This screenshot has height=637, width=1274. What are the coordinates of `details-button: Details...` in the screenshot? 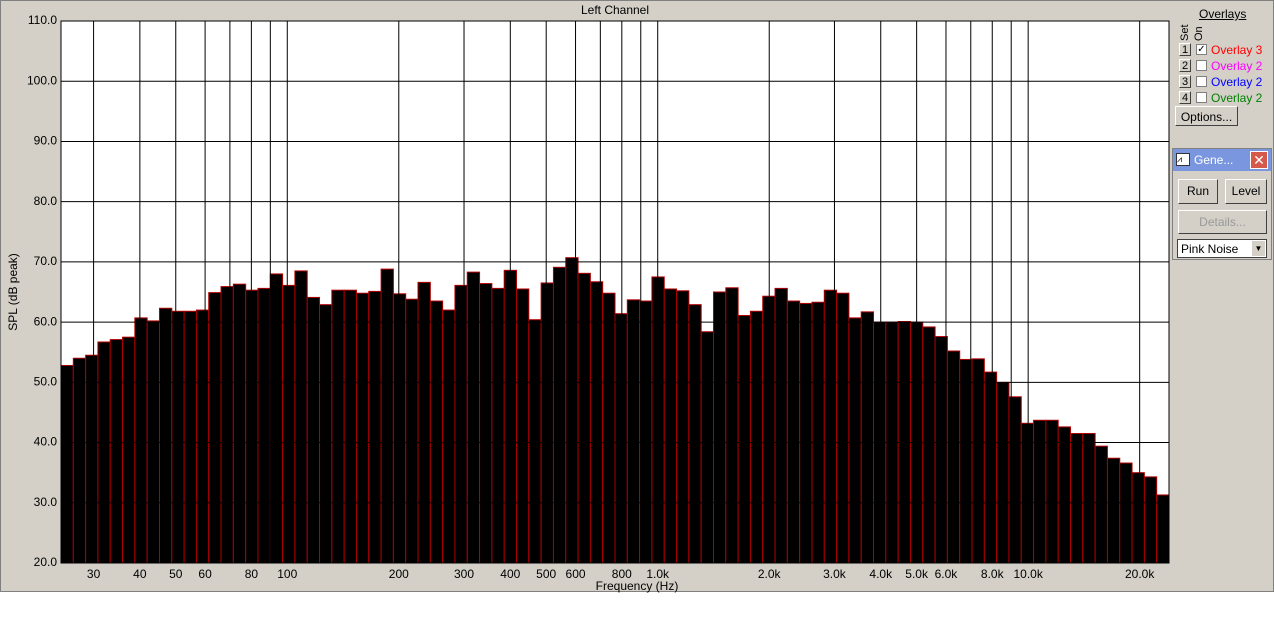 It's located at (1222, 222).